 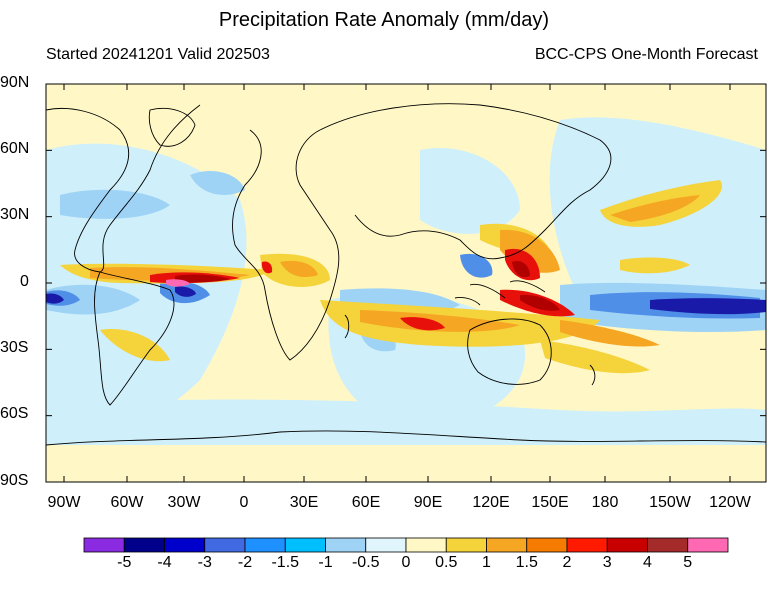 I want to click on x-tick-label: 90W, so click(x=64, y=502).